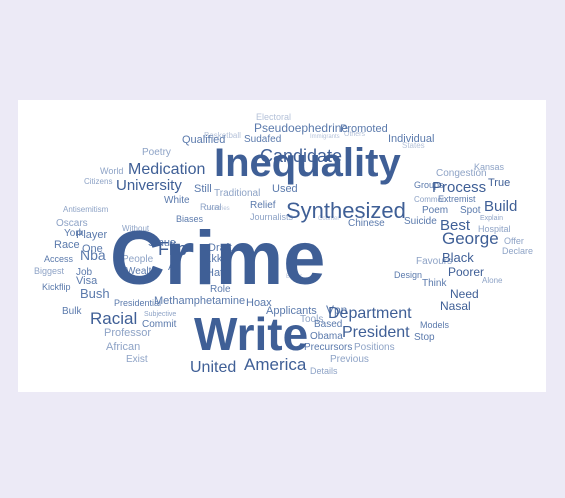 This screenshot has height=498, width=565. What do you see at coordinates (466, 272) in the screenshot?
I see `word-poorer: Poorer` at bounding box center [466, 272].